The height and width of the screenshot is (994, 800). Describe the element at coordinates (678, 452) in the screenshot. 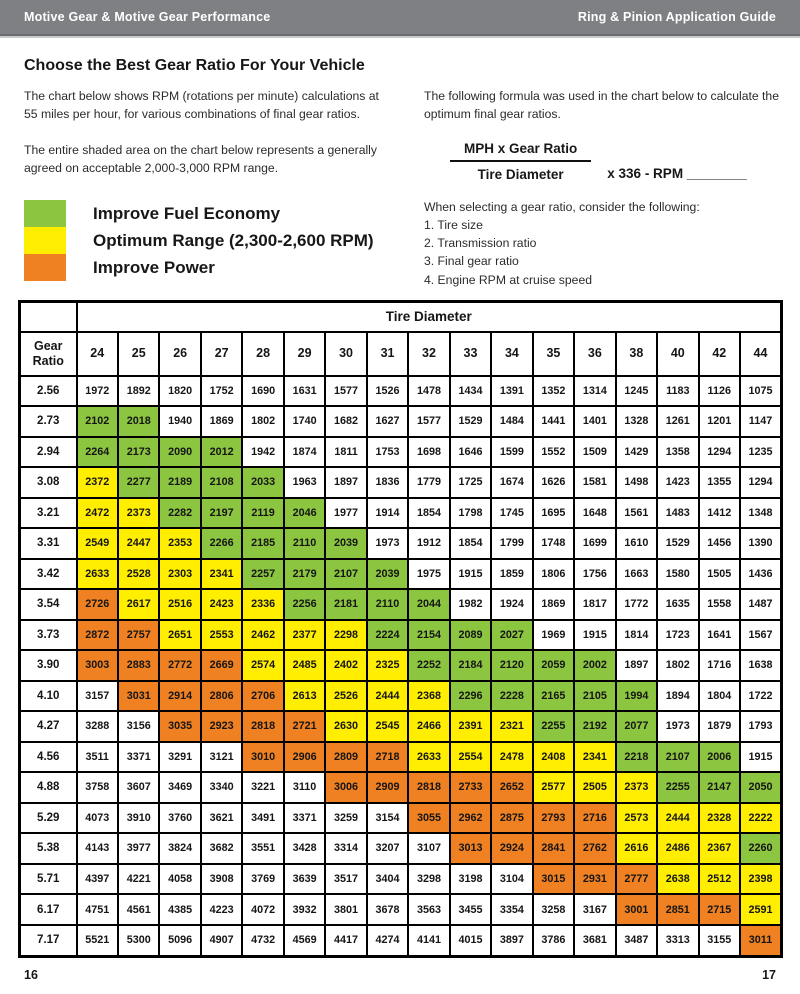

I see `rpm-cell: 1358` at that location.